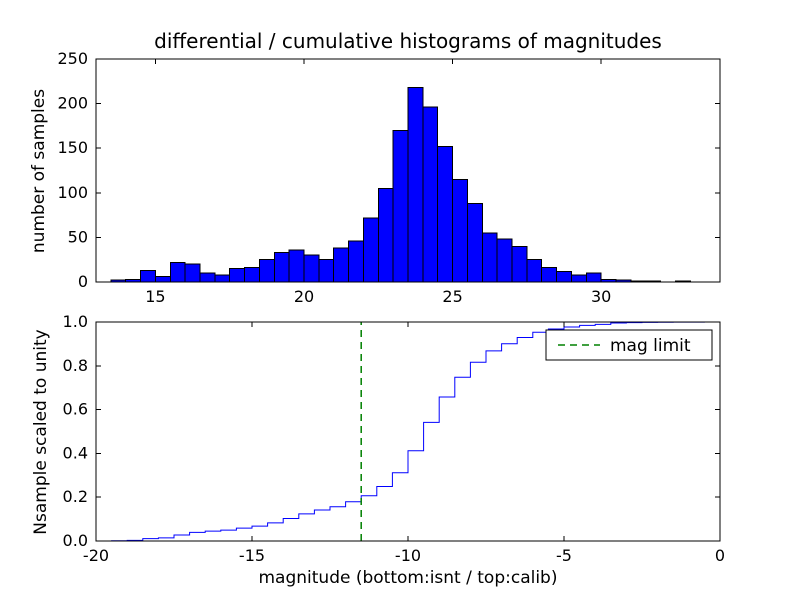  What do you see at coordinates (75, 452) in the screenshot?
I see `bottom-y-tick-label: 0.4` at bounding box center [75, 452].